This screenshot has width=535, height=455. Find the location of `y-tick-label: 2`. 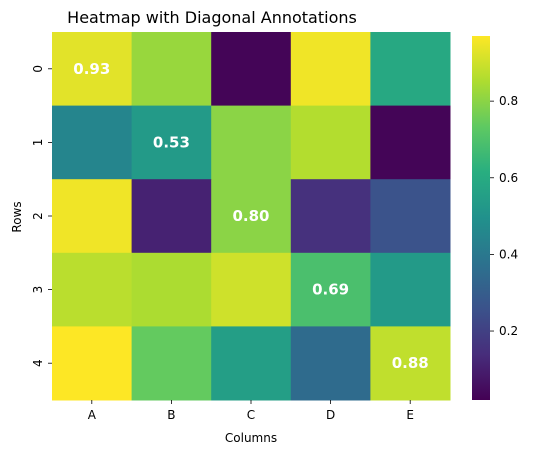

y-tick-label: 2 is located at coordinates (38, 216).